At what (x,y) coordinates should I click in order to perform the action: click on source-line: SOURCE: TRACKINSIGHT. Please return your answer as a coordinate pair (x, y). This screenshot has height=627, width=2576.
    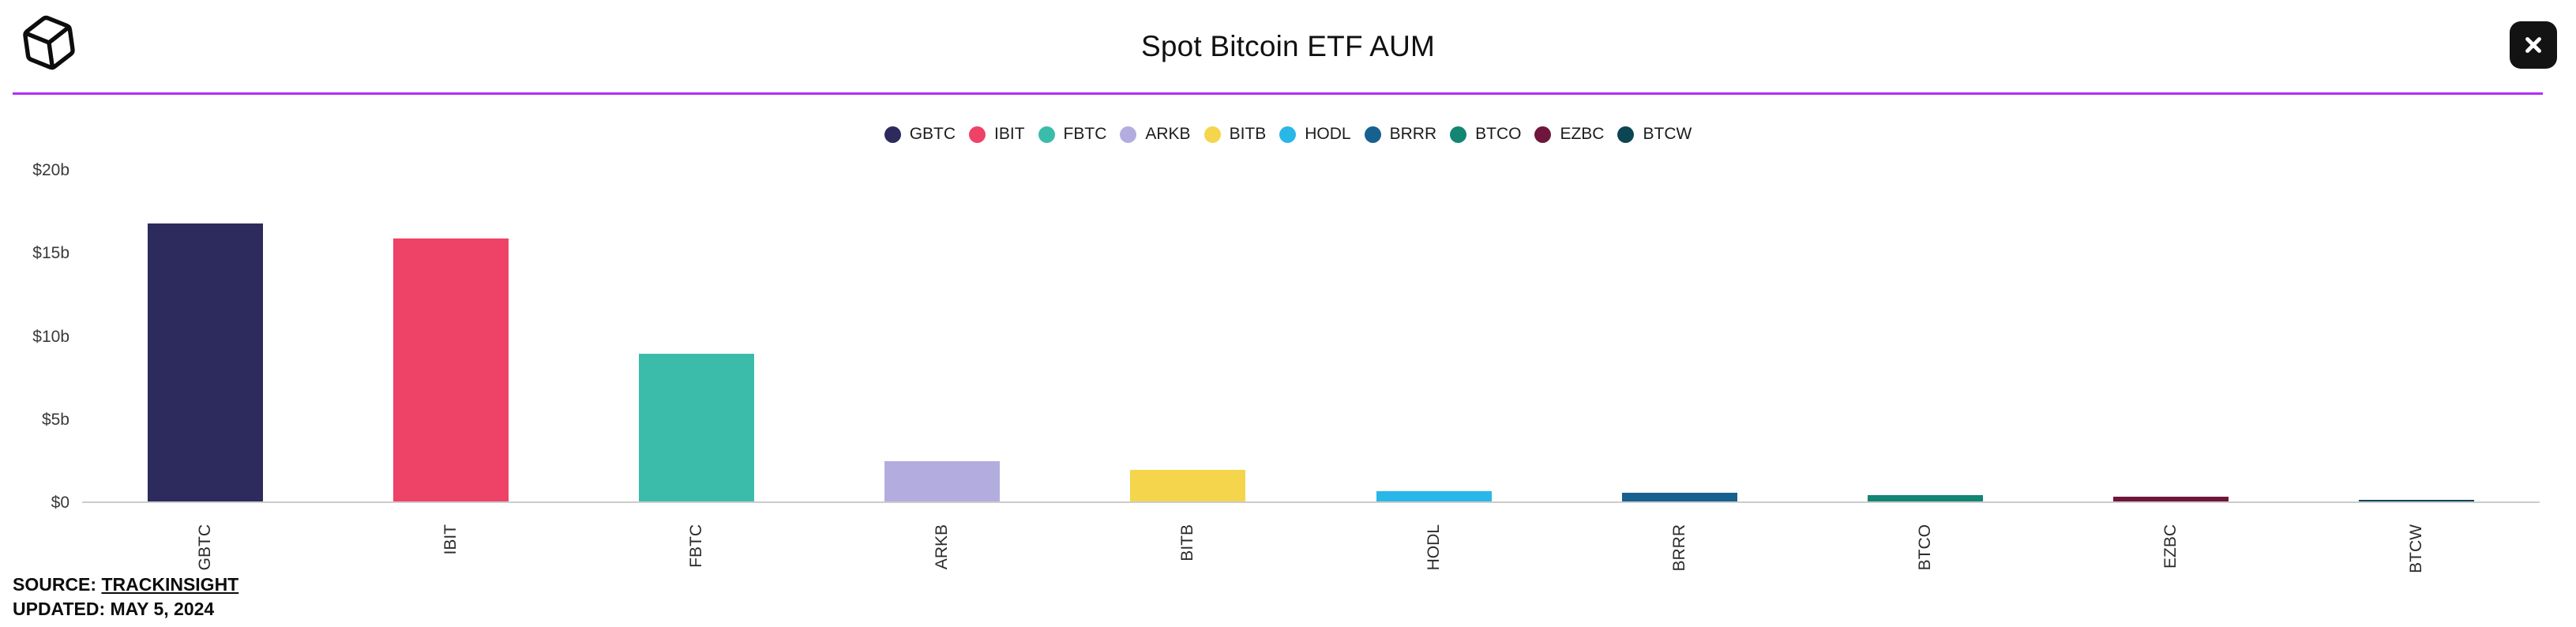
    Looking at the image, I should click on (125, 584).